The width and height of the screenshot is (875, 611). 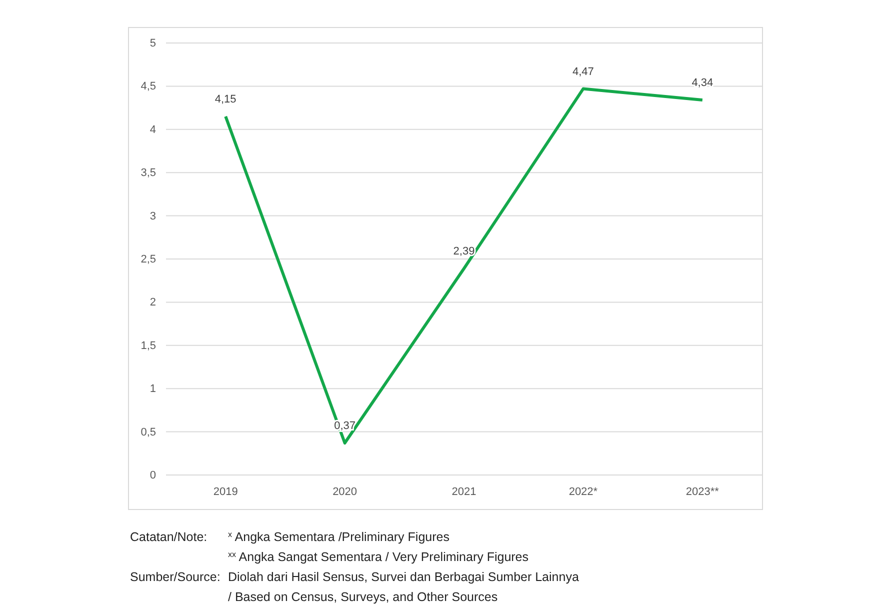 What do you see at coordinates (169, 537) in the screenshot?
I see `text: Catatan/Note:` at bounding box center [169, 537].